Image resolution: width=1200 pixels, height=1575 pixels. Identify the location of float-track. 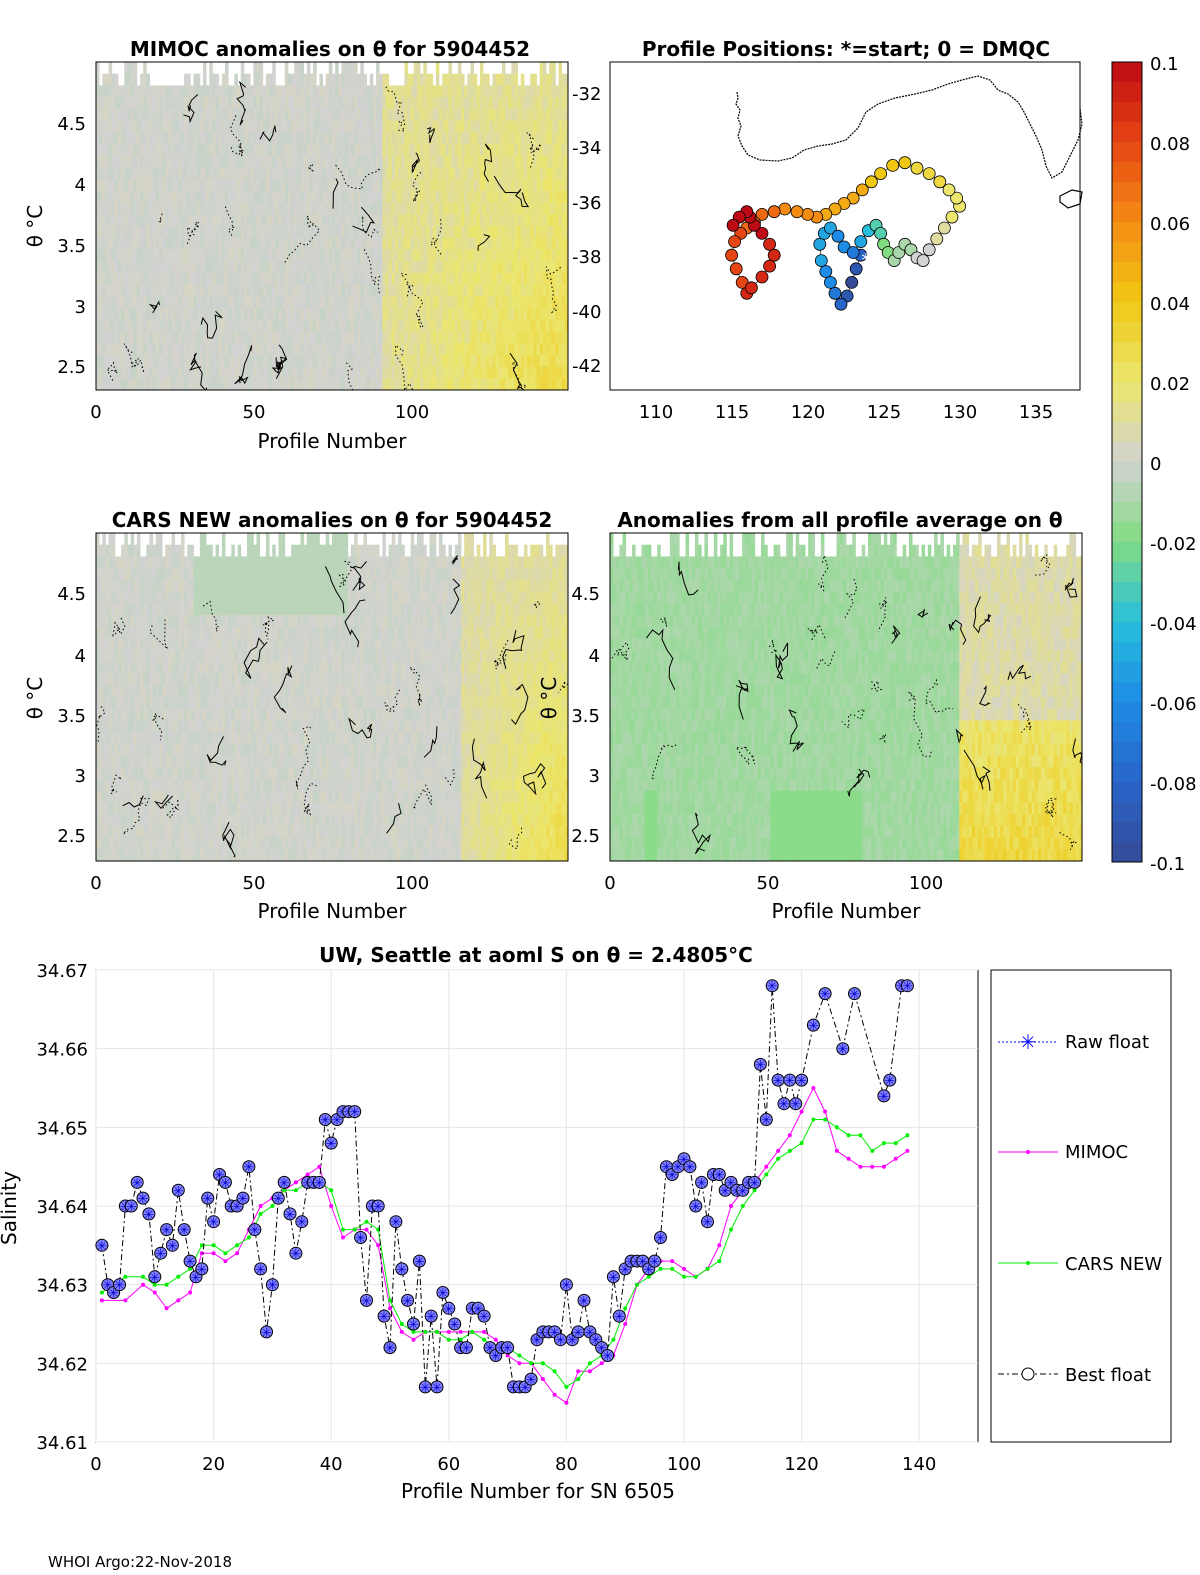
(845, 233).